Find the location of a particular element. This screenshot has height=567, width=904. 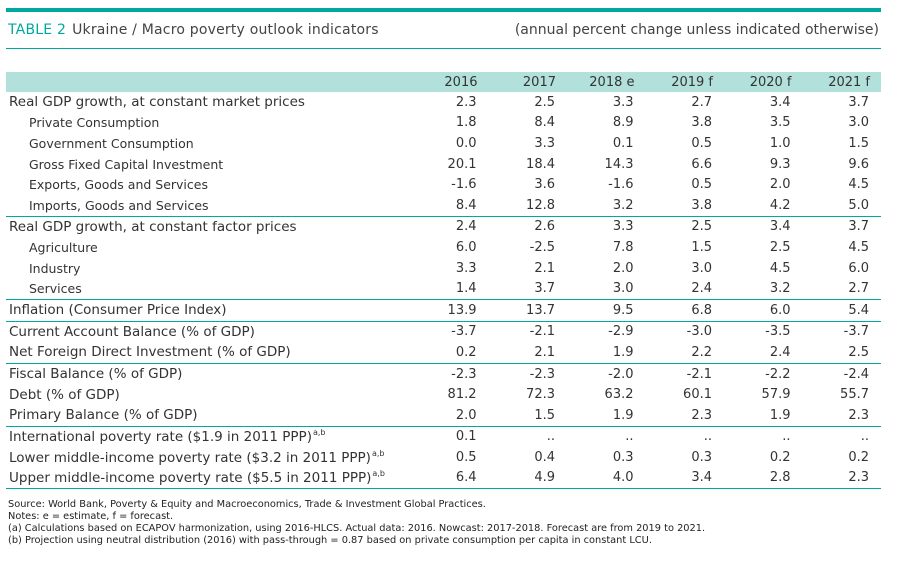

value-cell: 3.8 is located at coordinates (701, 123).